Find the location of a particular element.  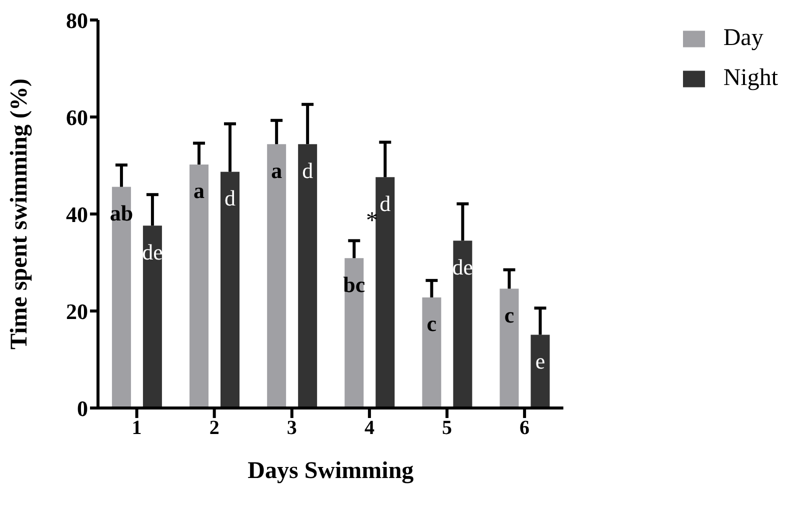

x-axis-title: Days Swimming is located at coordinates (331, 471).